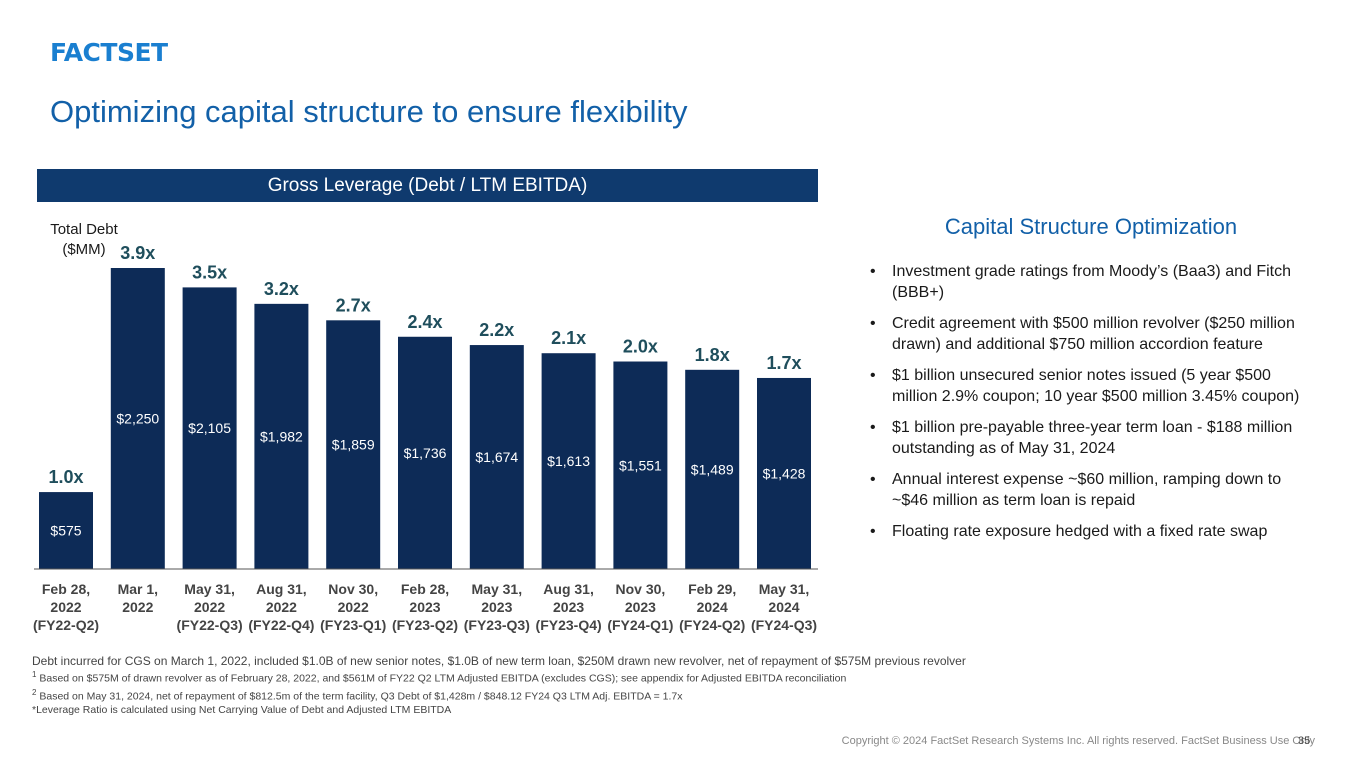  Describe the element at coordinates (210, 625) in the screenshot. I see `x-tick-label: (FY22-Q3)` at that location.